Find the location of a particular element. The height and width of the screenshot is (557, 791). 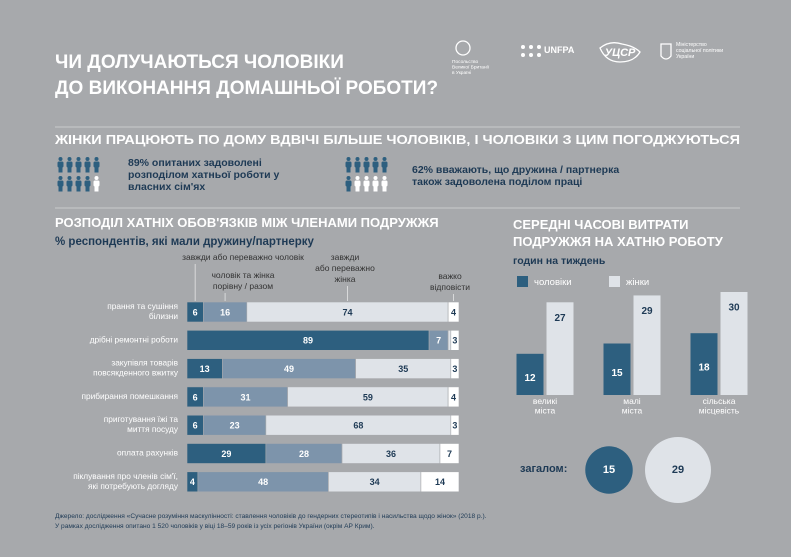

bar-label: 13 is located at coordinates (205, 369).